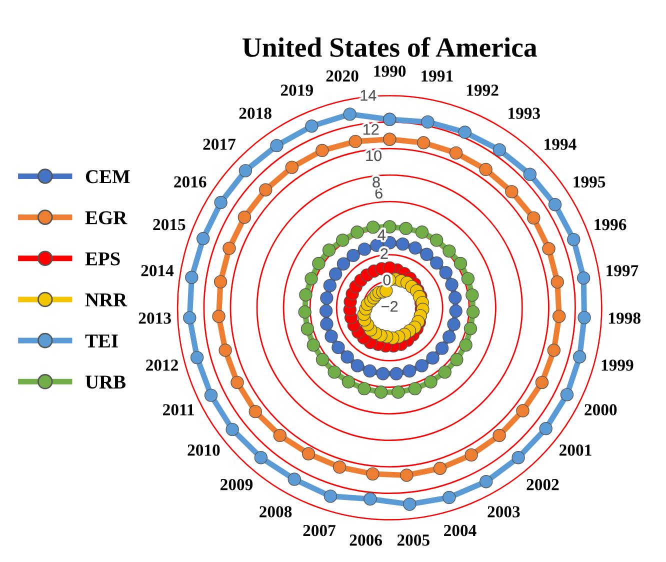 The image size is (666, 562). What do you see at coordinates (219, 144) in the screenshot?
I see `spoke-label: 2017` at bounding box center [219, 144].